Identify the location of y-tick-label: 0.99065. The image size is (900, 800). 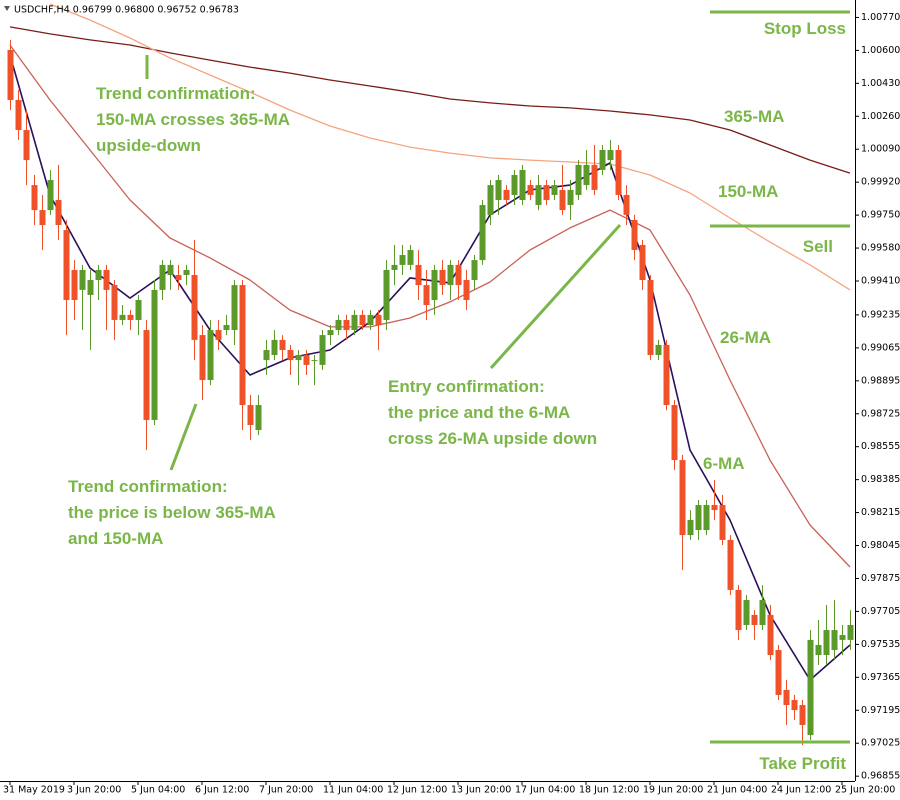
(880, 347).